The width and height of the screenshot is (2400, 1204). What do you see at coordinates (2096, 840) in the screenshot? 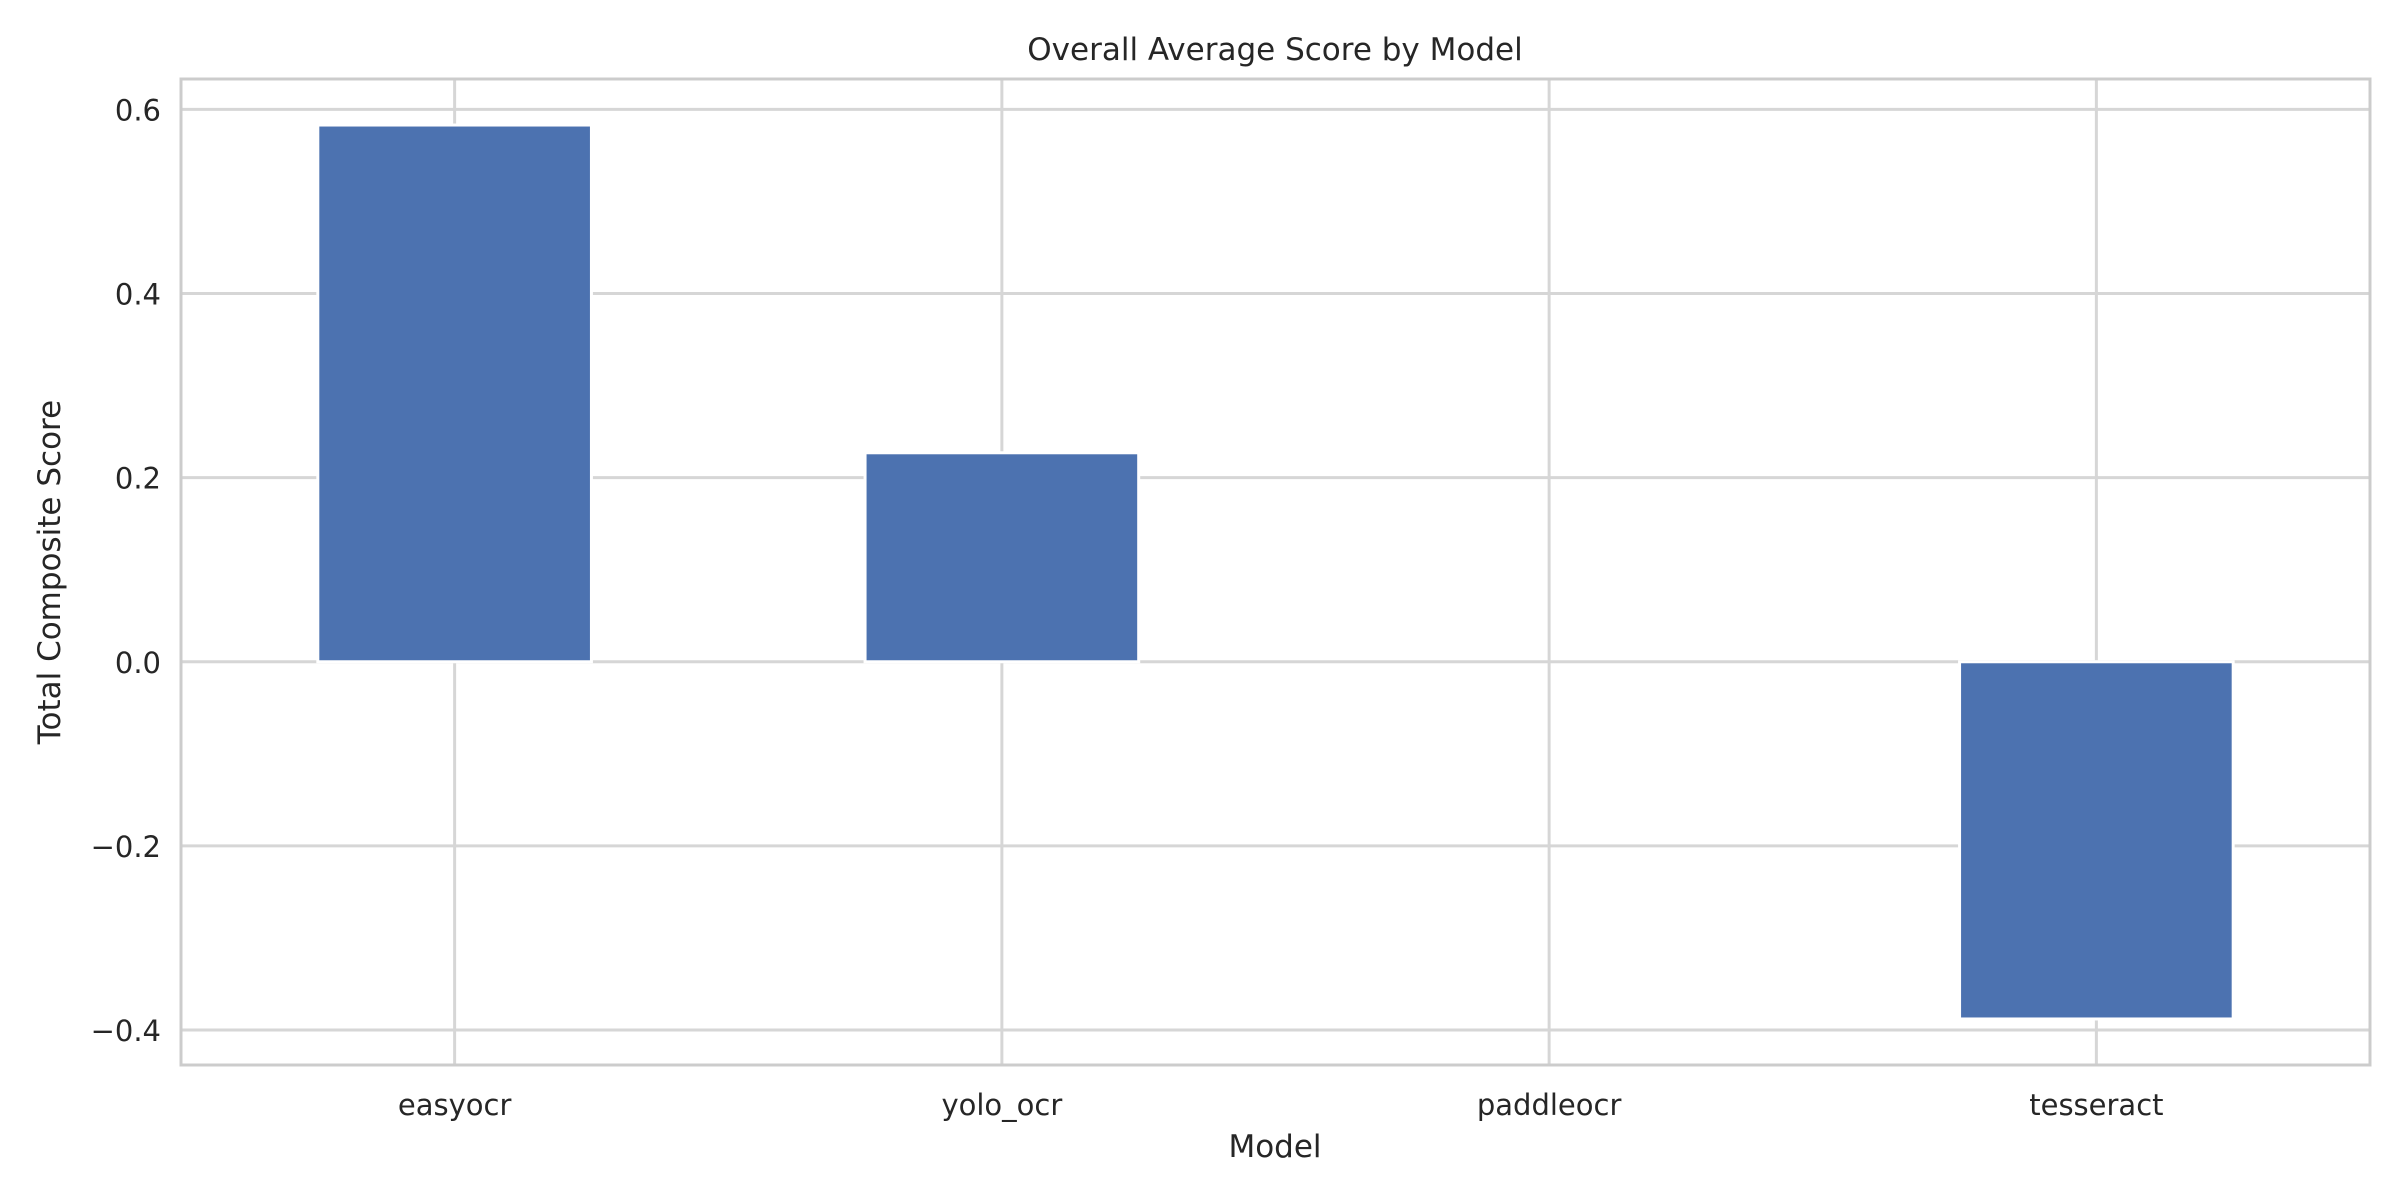
I see `bar-tesseract` at bounding box center [2096, 840].